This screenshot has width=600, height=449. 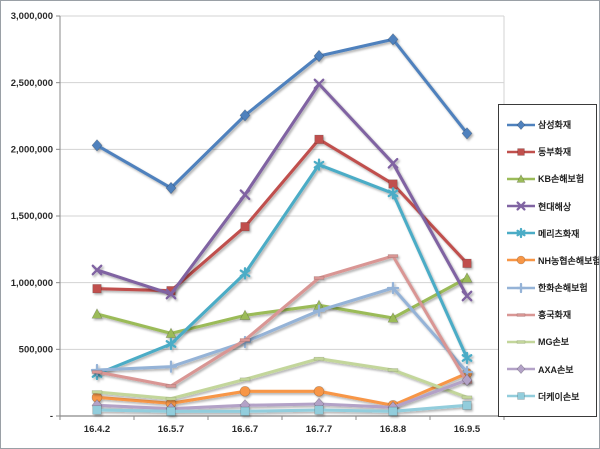 What do you see at coordinates (32, 83) in the screenshot?
I see `y-tick-label: 2,500,000` at bounding box center [32, 83].